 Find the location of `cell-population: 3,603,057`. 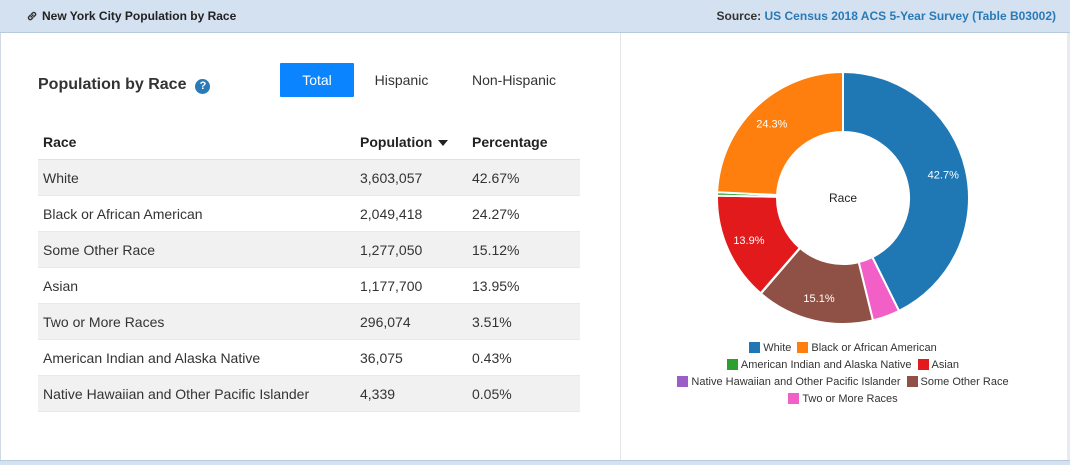

cell-population: 3,603,057 is located at coordinates (391, 177).